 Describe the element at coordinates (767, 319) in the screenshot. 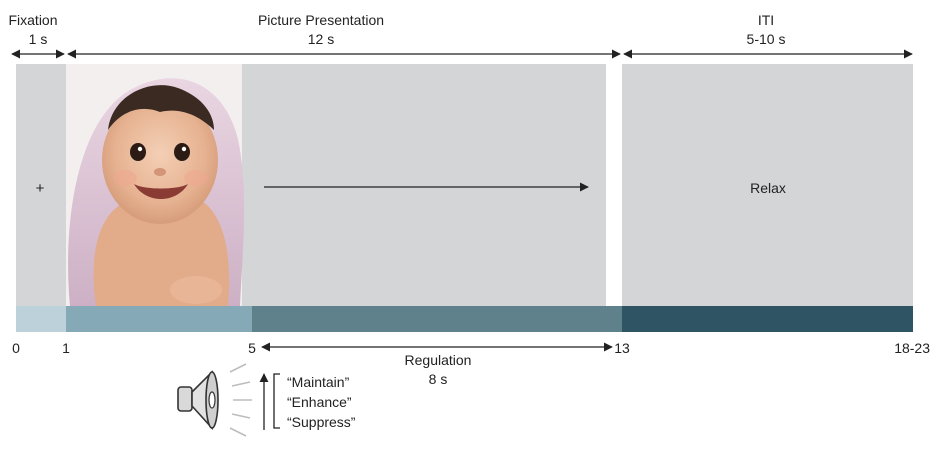

I see `timeline-bar-iti` at that location.